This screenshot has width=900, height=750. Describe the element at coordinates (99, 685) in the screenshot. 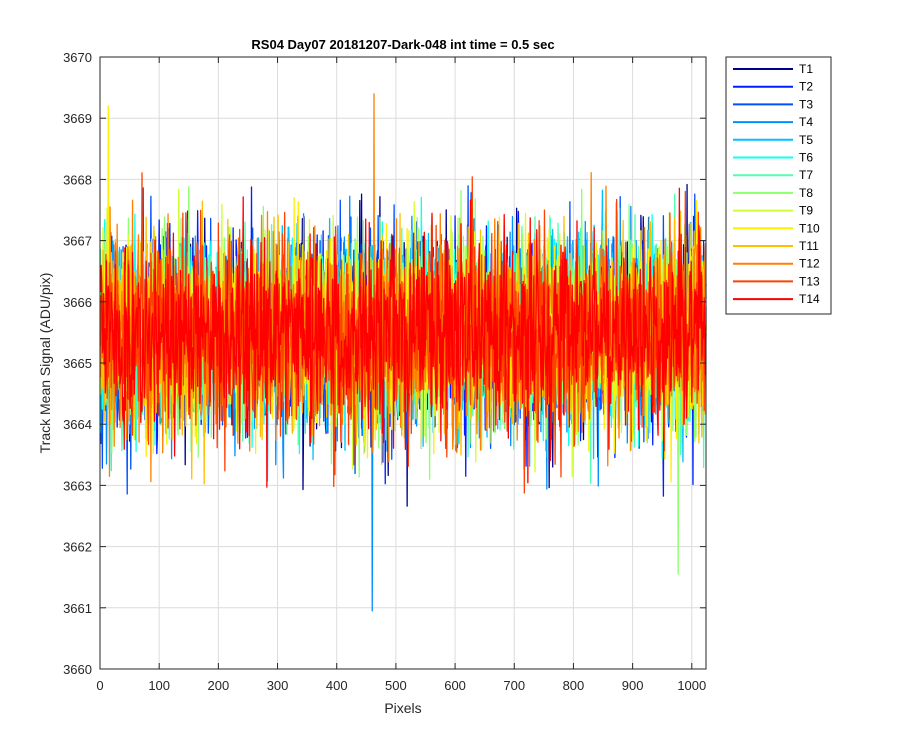

I see `x-tick-label: 0` at that location.